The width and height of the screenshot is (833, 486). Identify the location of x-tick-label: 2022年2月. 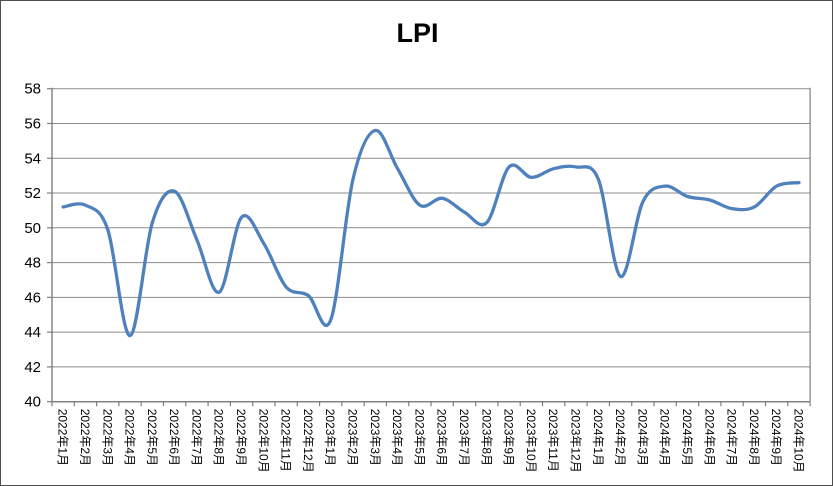
(85, 437).